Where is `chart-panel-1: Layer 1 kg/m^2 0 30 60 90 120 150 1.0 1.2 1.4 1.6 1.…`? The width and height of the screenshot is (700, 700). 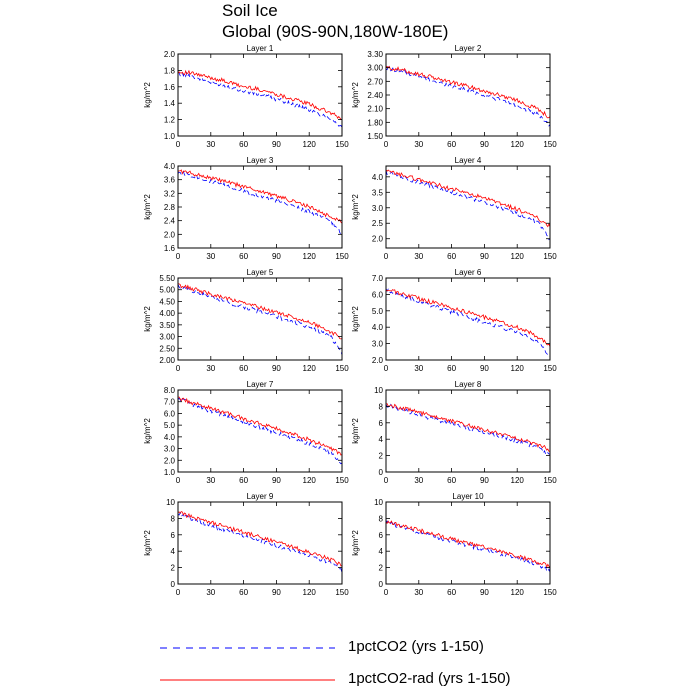
chart-panel-1: Layer 1 kg/m^2 0 30 60 90 120 150 1.0 1.2 1.4 1.6 1.… is located at coordinates (246, 96).